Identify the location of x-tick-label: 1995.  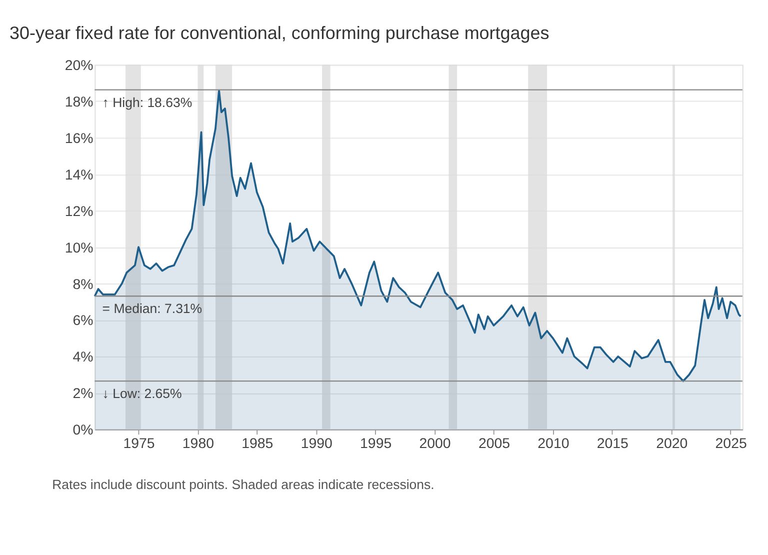
(376, 444).